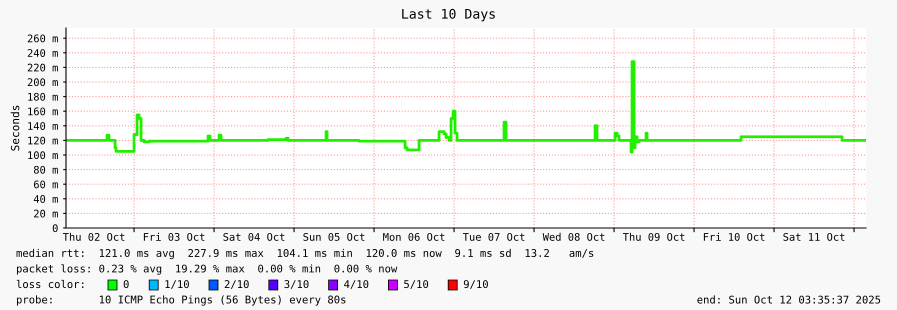 The width and height of the screenshot is (897, 310). What do you see at coordinates (573, 236) in the screenshot?
I see `x-tick-label: Wed 08 Oct` at bounding box center [573, 236].